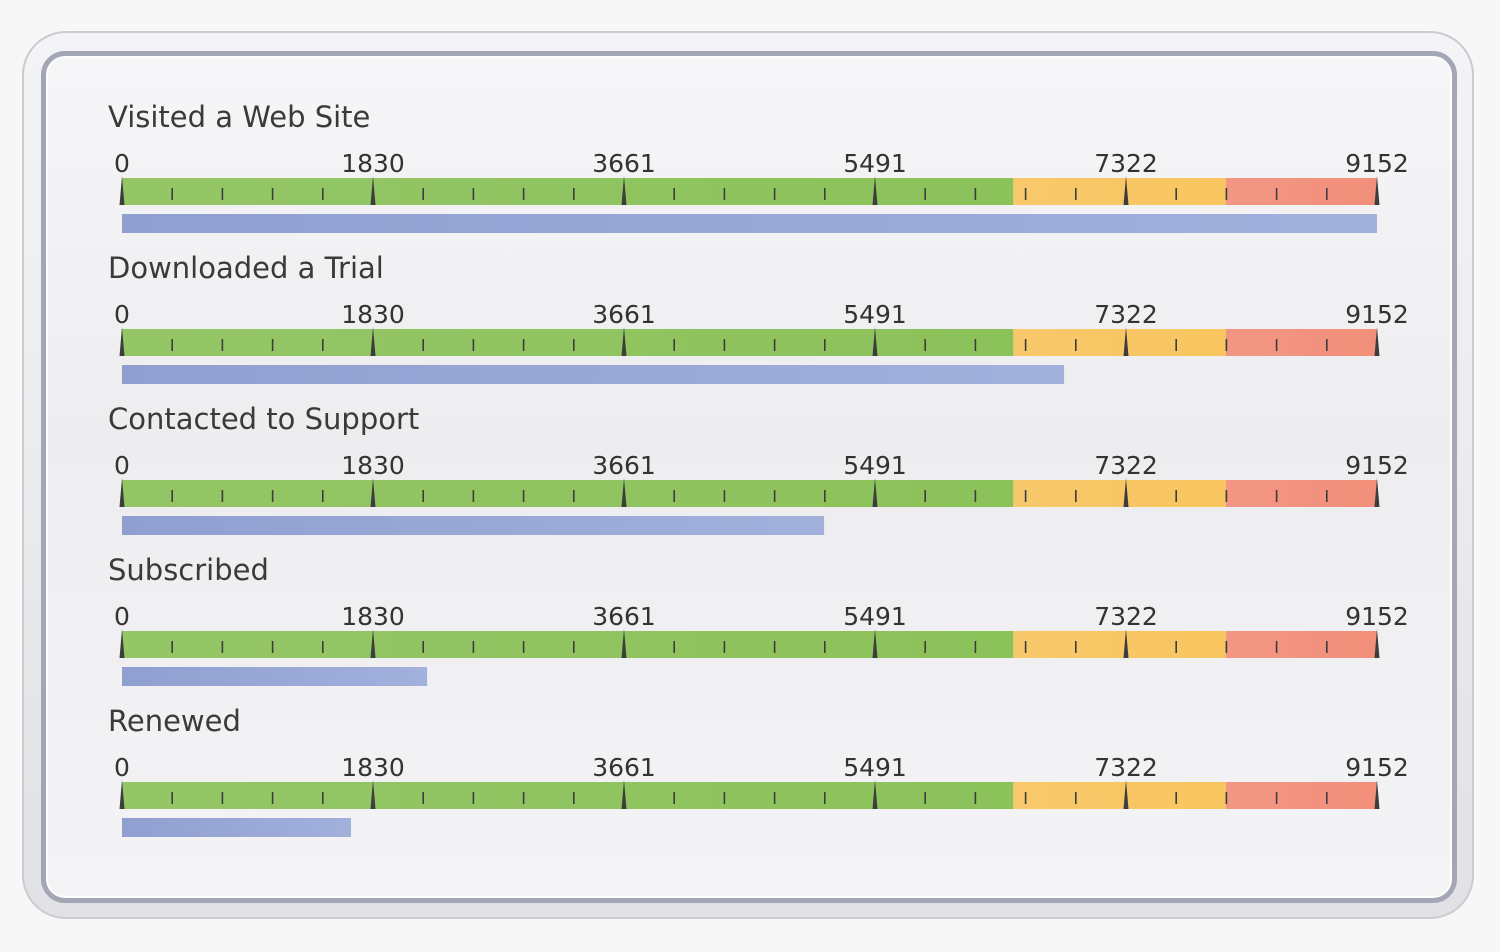 The width and height of the screenshot is (1500, 952). What do you see at coordinates (188, 570) in the screenshot?
I see `gauge-title: Subscribed` at bounding box center [188, 570].